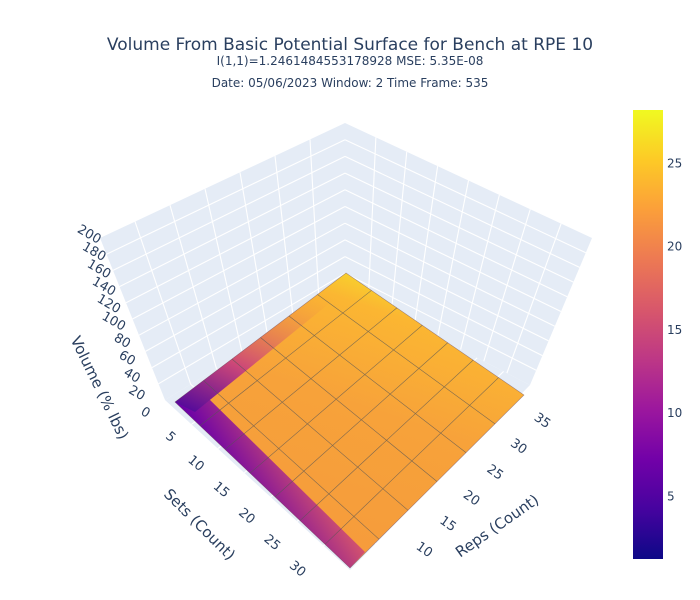  I want to click on colorbar-tick-label: 5, so click(671, 497).